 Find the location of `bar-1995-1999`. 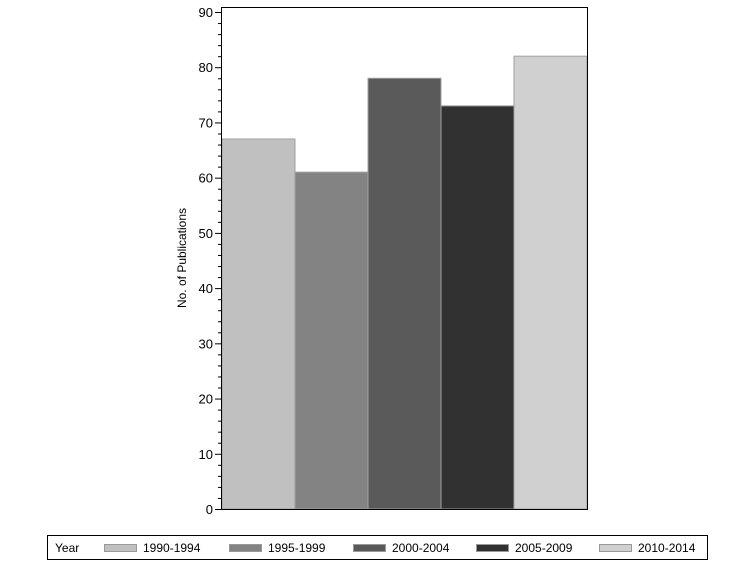

bar-1995-1999 is located at coordinates (331, 340).